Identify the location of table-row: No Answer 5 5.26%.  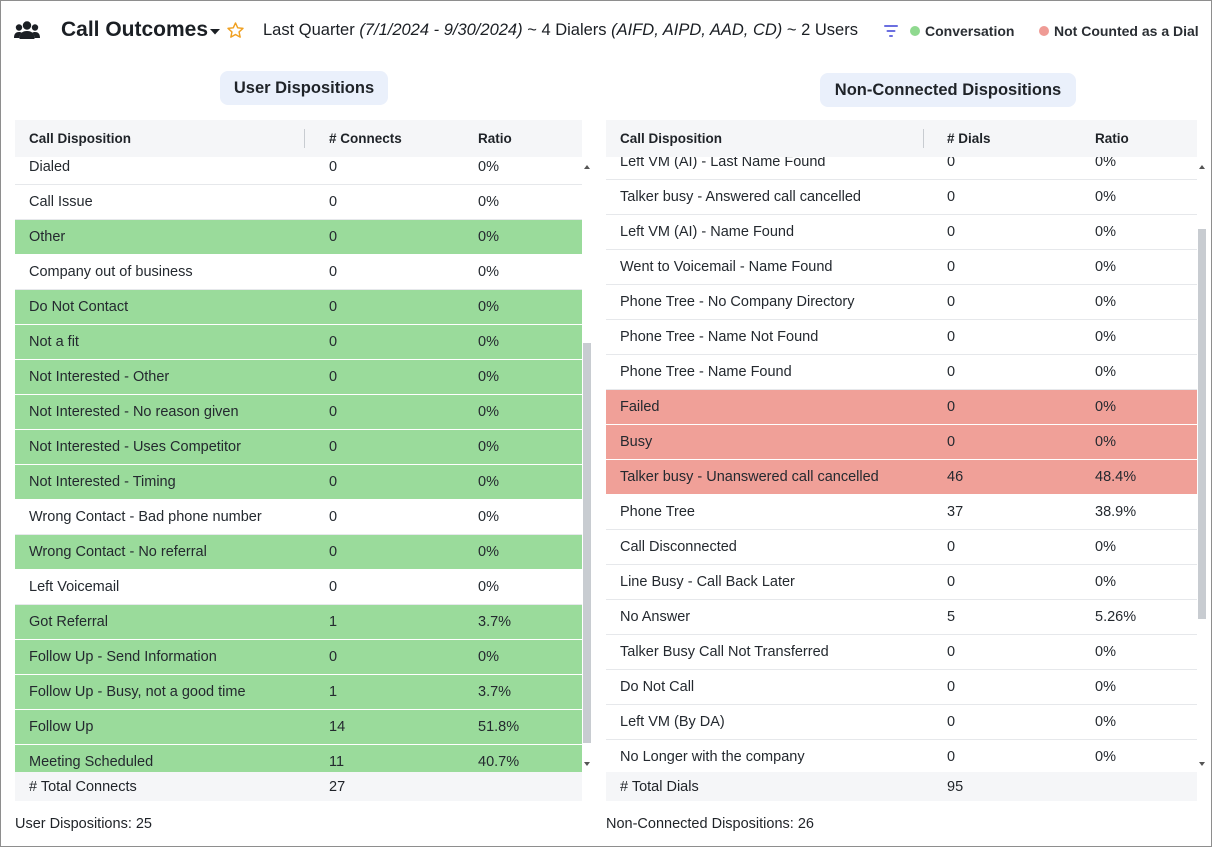
(901, 617).